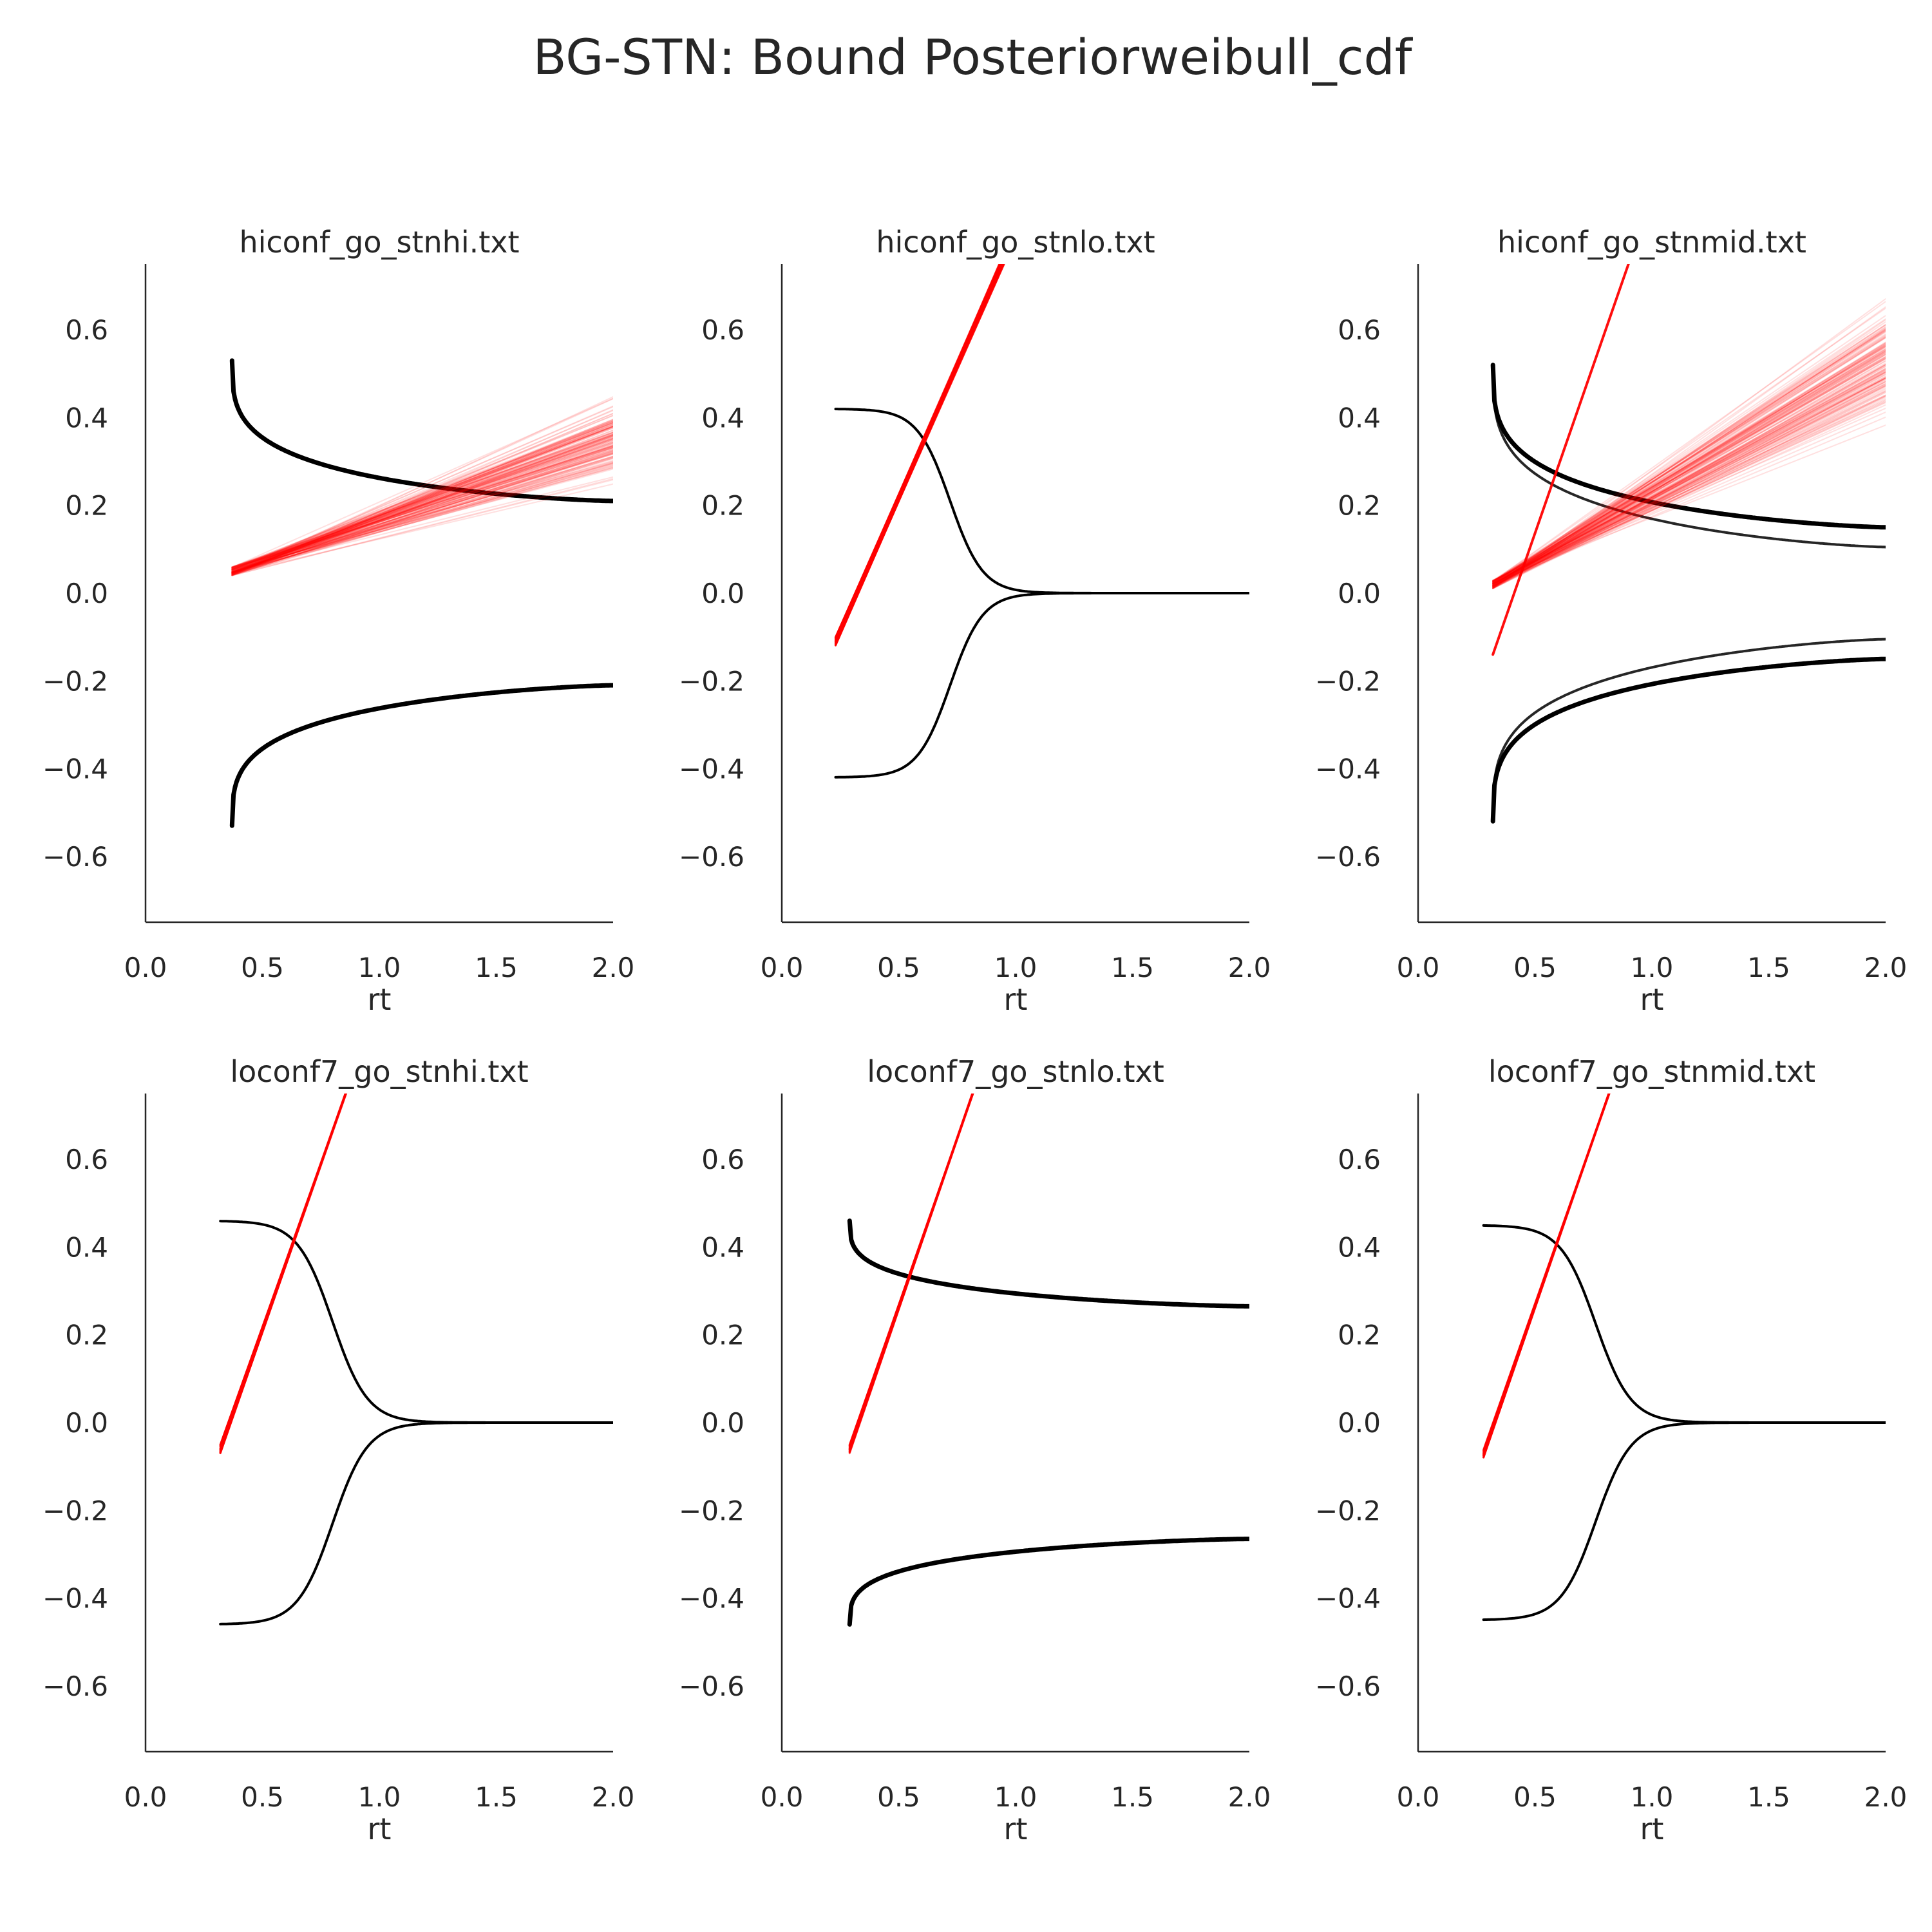 Image resolution: width=1932 pixels, height=1932 pixels. Describe the element at coordinates (75, 1510) in the screenshot. I see `y-tick-label: −0.2` at that location.